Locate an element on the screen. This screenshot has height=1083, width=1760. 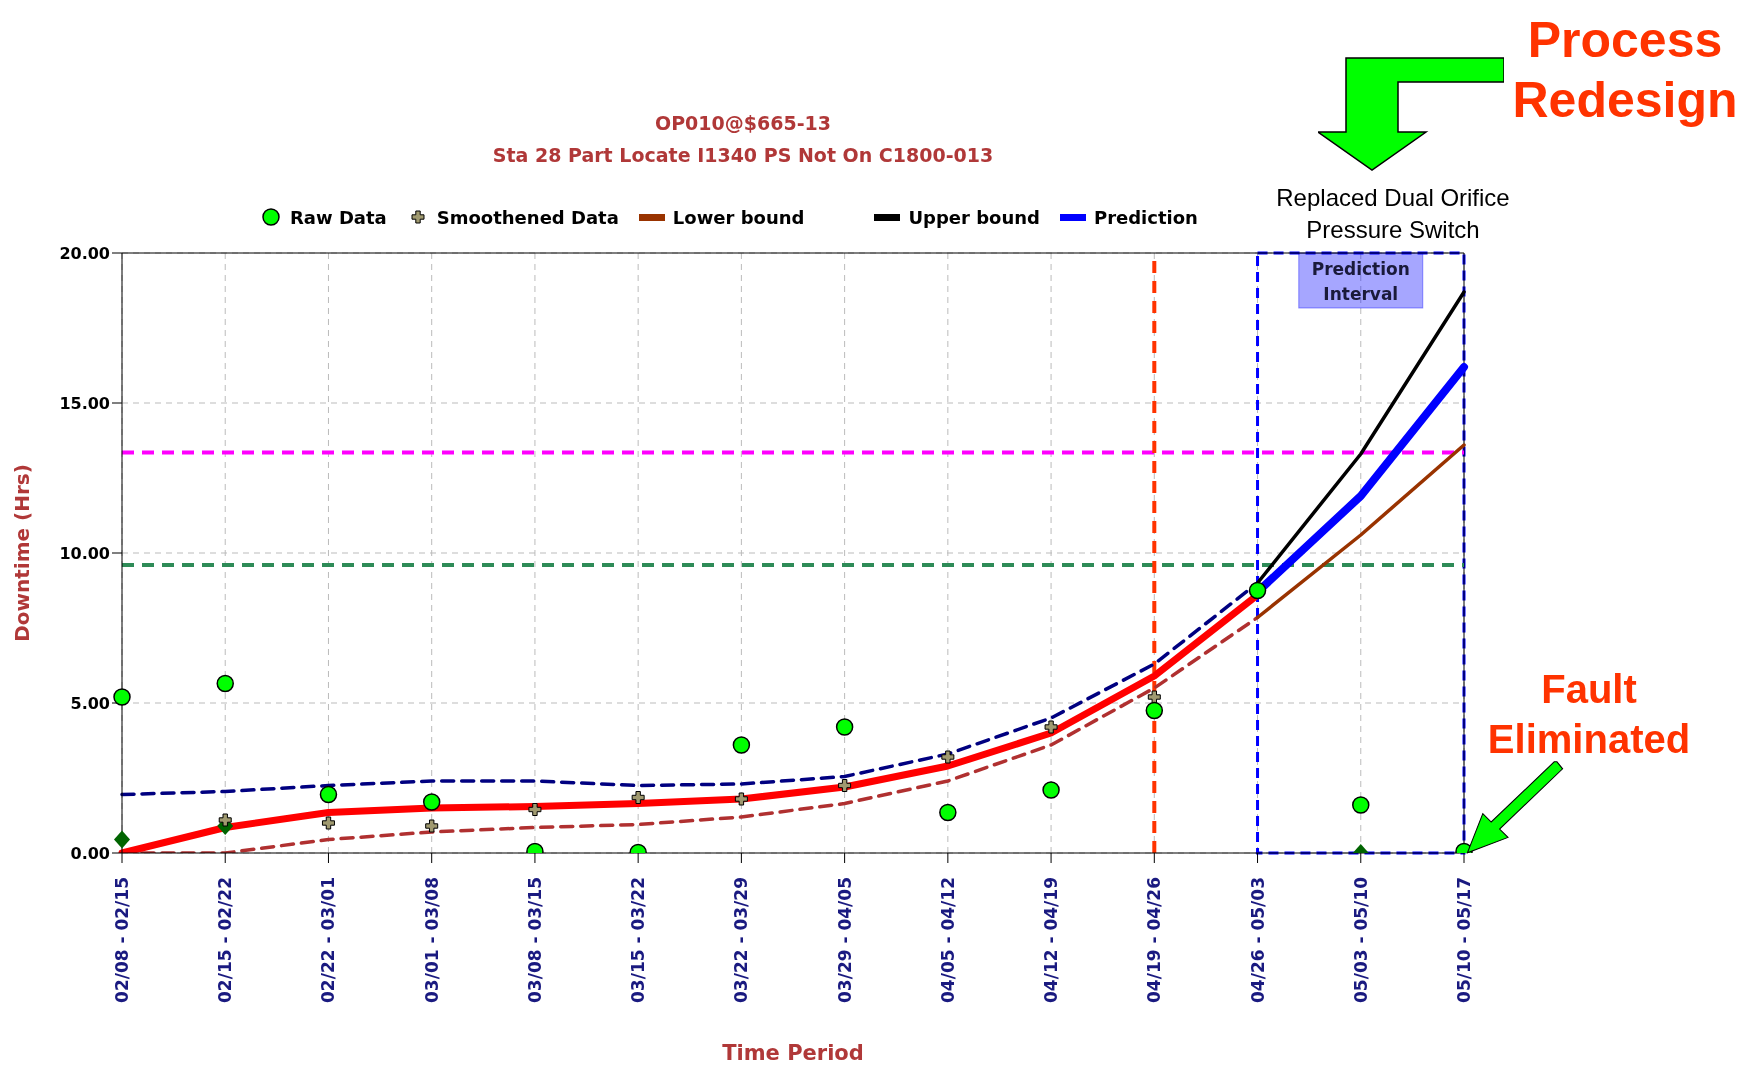
y-tick-label: 5.00 is located at coordinates (90, 703).